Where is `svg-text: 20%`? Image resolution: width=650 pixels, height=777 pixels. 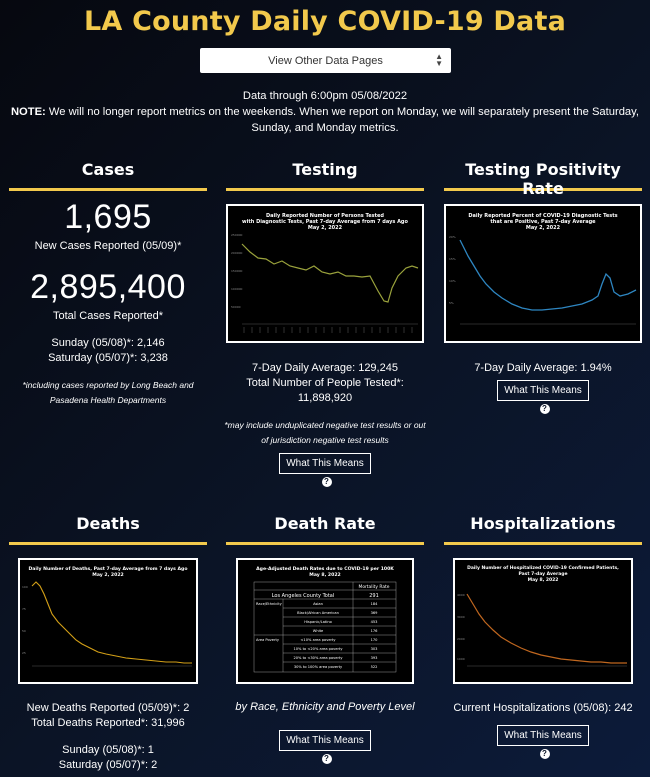 svg-text: 20% is located at coordinates (452, 237).